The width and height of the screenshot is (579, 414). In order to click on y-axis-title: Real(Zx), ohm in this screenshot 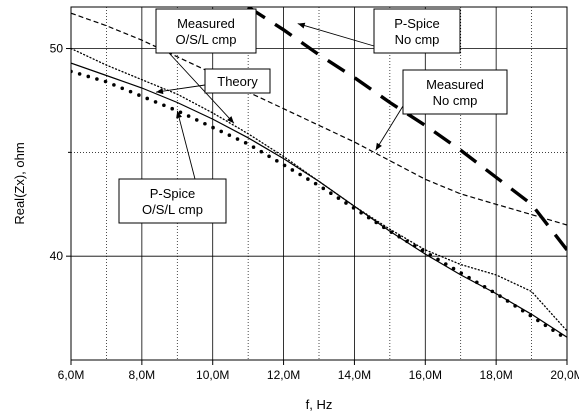, I will do `click(19, 183)`.